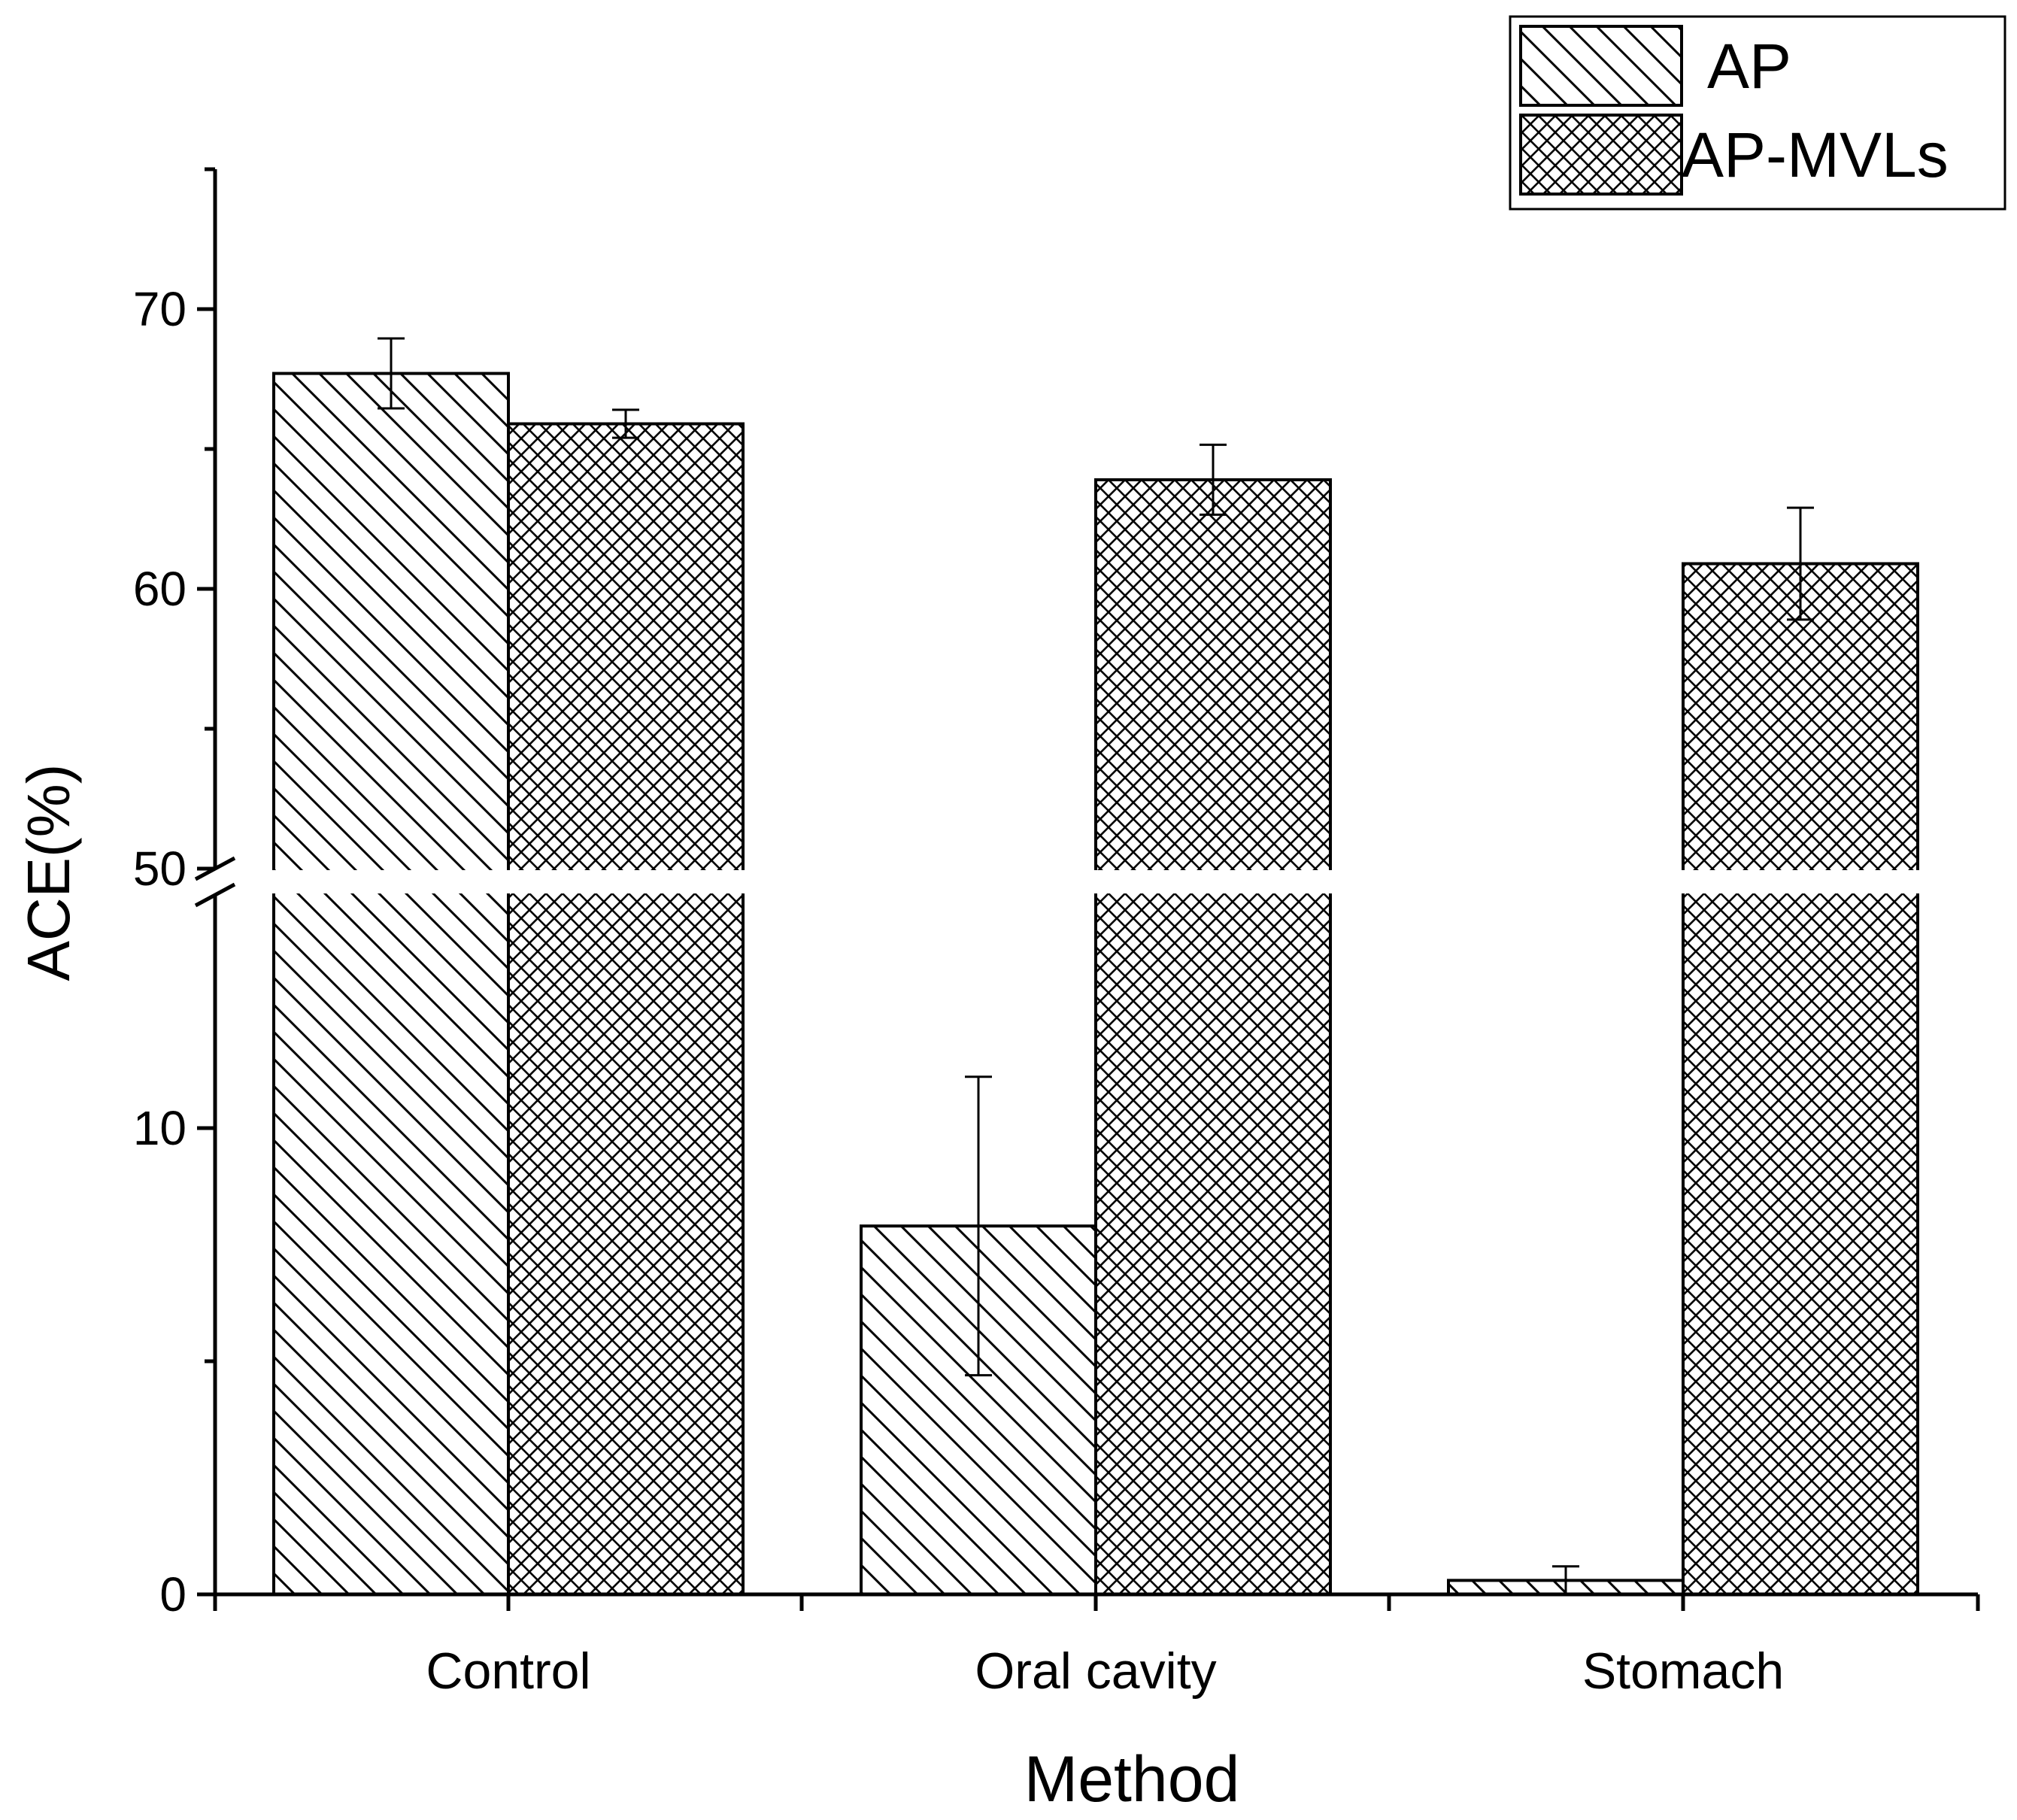 The width and height of the screenshot is (2017, 1820). Describe the element at coordinates (1800, 1079) in the screenshot. I see `bar-ap-mvls-stomach` at that location.